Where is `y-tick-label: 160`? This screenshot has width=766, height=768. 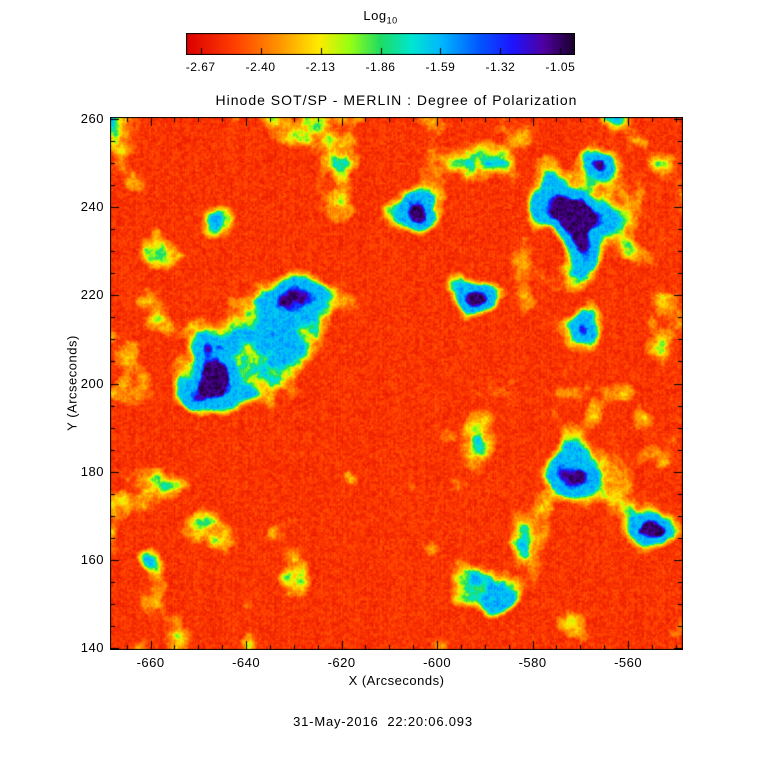
y-tick-label: 160 is located at coordinates (92, 559).